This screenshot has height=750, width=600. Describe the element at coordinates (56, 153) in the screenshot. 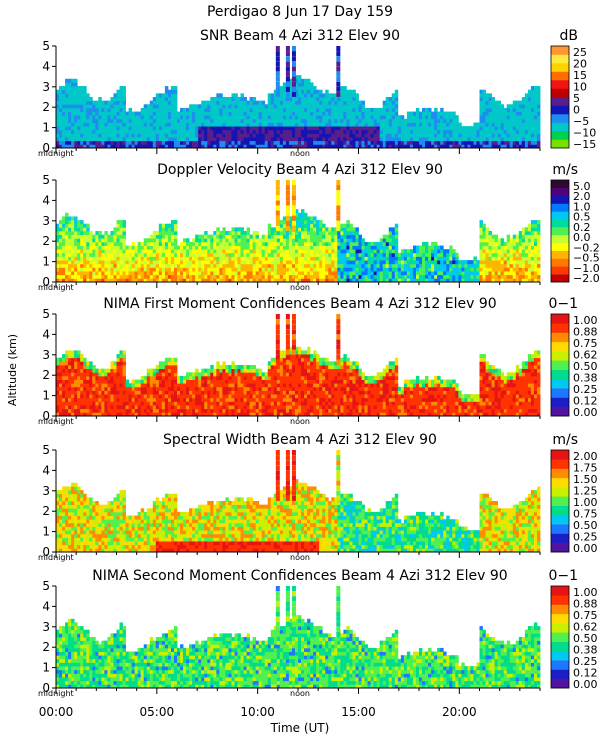

I see `midnight-label: midnight` at that location.